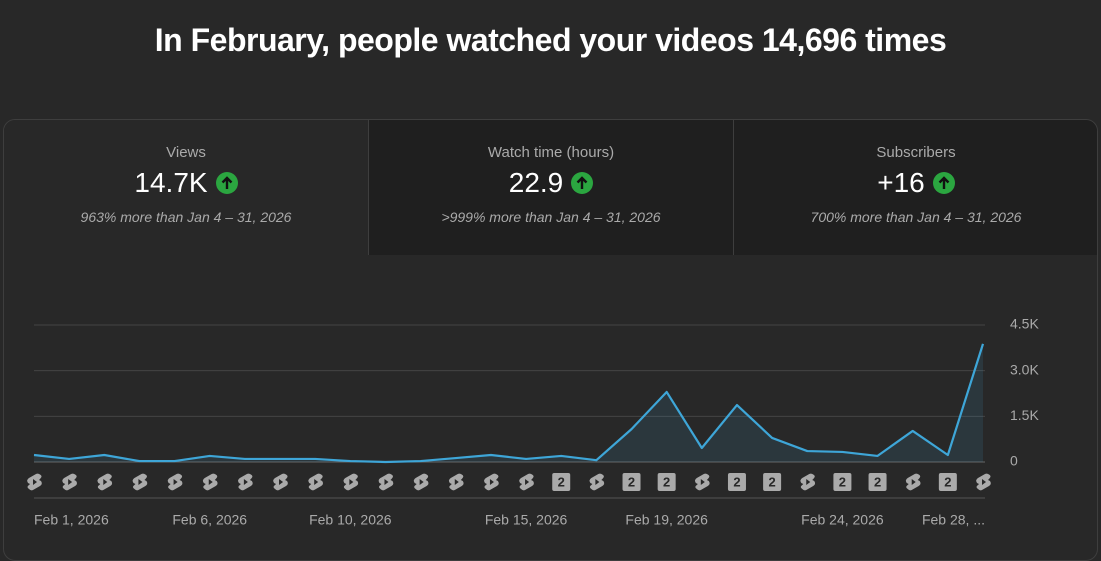 The image size is (1101, 561). Describe the element at coordinates (186, 152) in the screenshot. I see `card-label: Views` at that location.